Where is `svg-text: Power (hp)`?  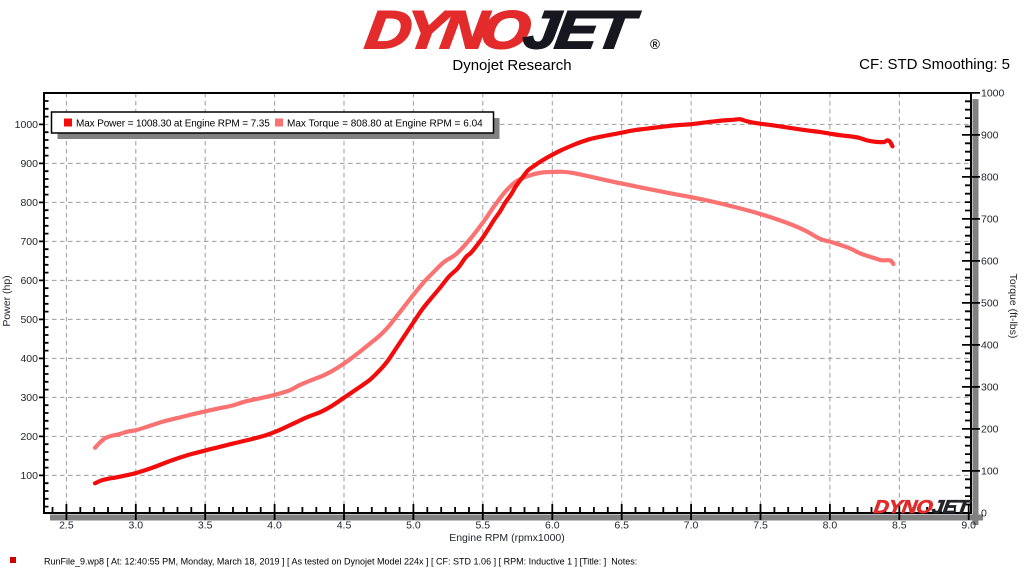 svg-text: Power (hp) is located at coordinates (7, 300).